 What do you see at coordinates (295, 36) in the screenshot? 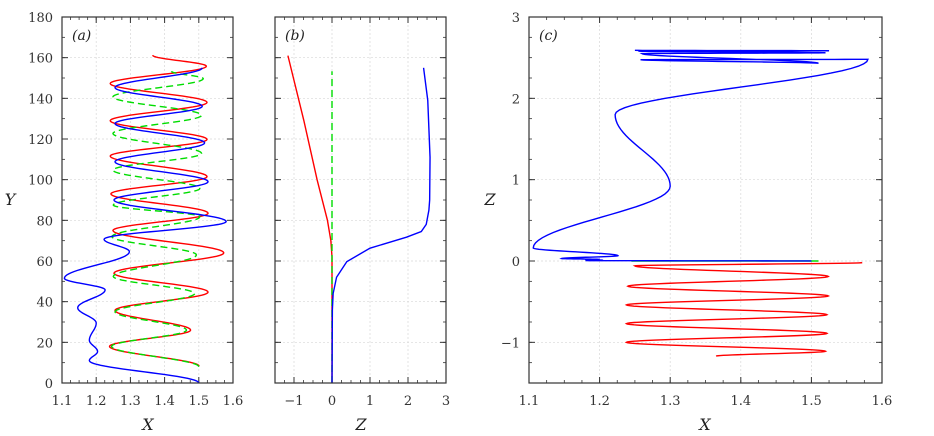
I see `panel-label: (b)` at bounding box center [295, 36].